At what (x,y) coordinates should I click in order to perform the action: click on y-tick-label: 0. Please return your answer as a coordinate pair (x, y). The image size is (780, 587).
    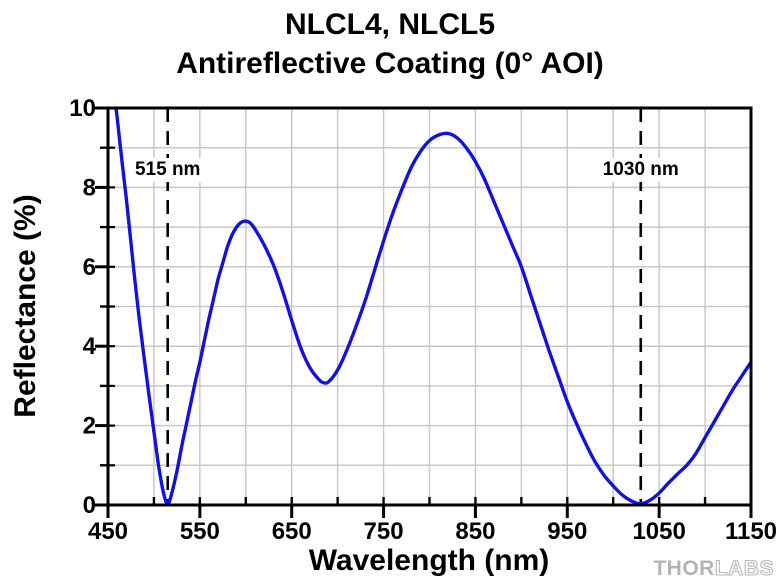
    Looking at the image, I should click on (89, 505).